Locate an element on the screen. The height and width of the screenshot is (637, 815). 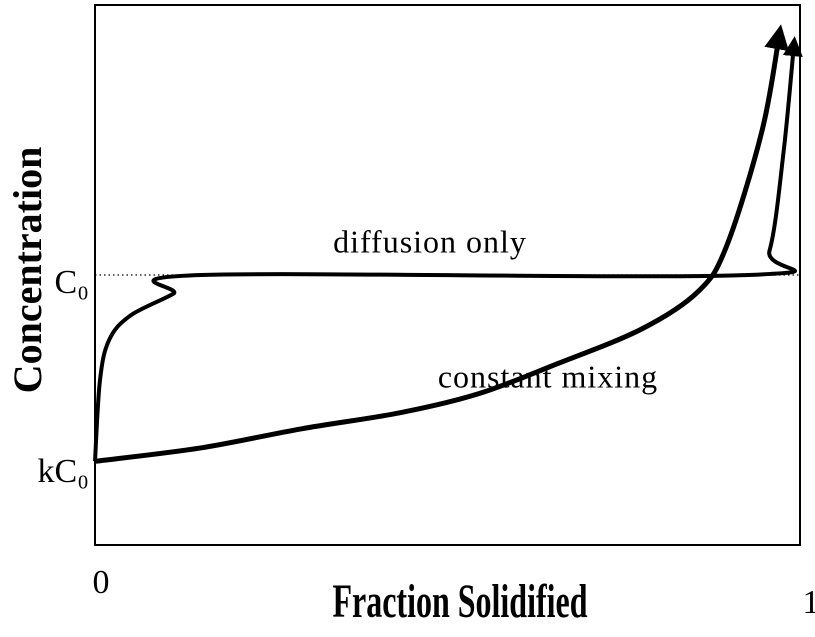
y-tick-label: kC₀ is located at coordinates (63, 471).